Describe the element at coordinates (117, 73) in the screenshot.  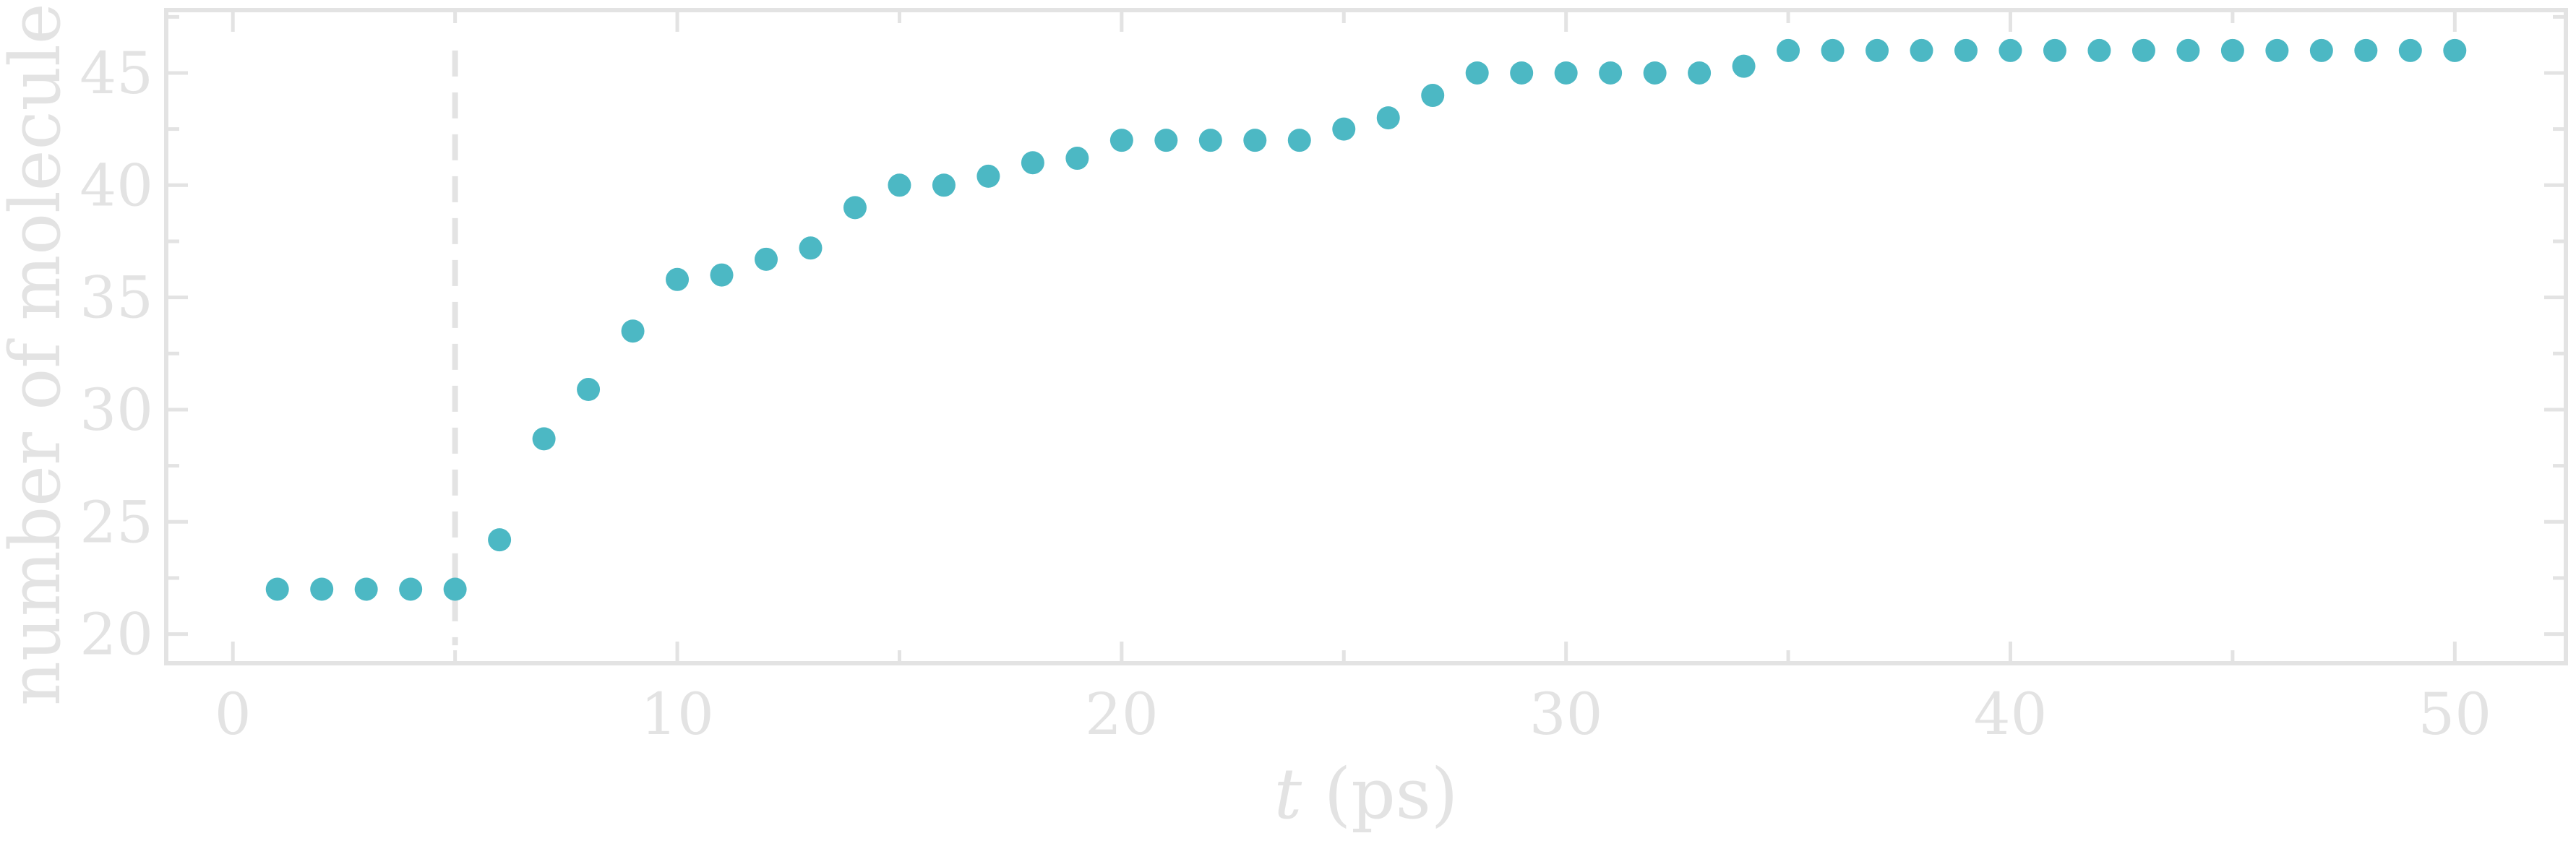
I see `y-tick-label: 45` at that location.